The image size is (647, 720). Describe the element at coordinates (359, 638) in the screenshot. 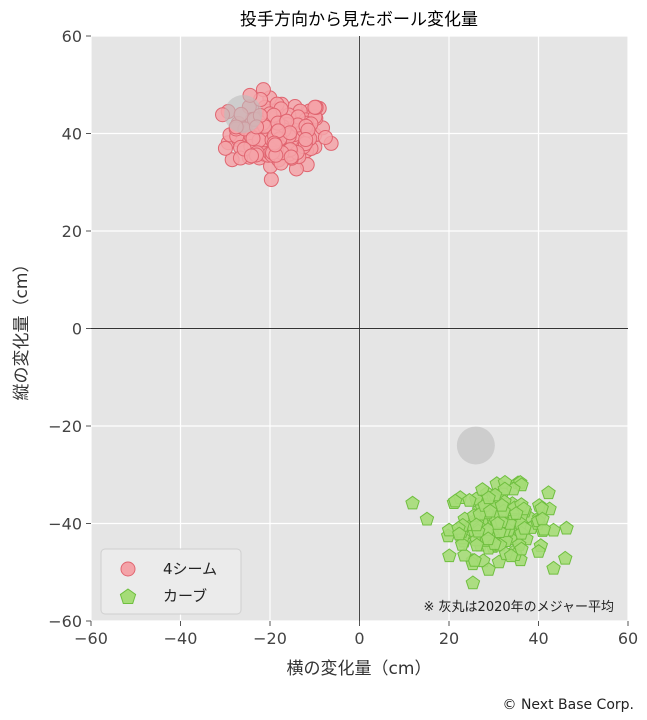

I see `x-tick-label: 0` at that location.